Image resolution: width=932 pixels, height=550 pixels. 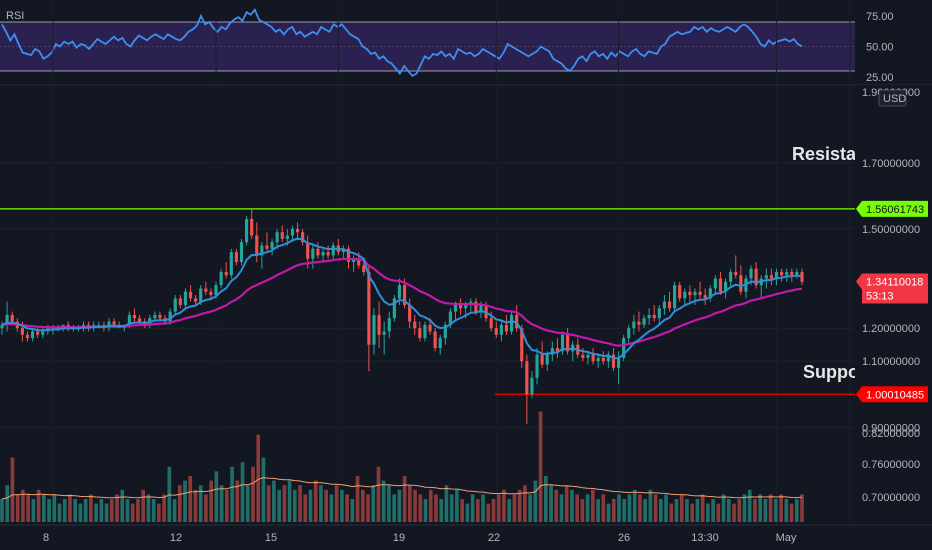 I want to click on price-tick-label: 0.70000000, so click(x=891, y=498).